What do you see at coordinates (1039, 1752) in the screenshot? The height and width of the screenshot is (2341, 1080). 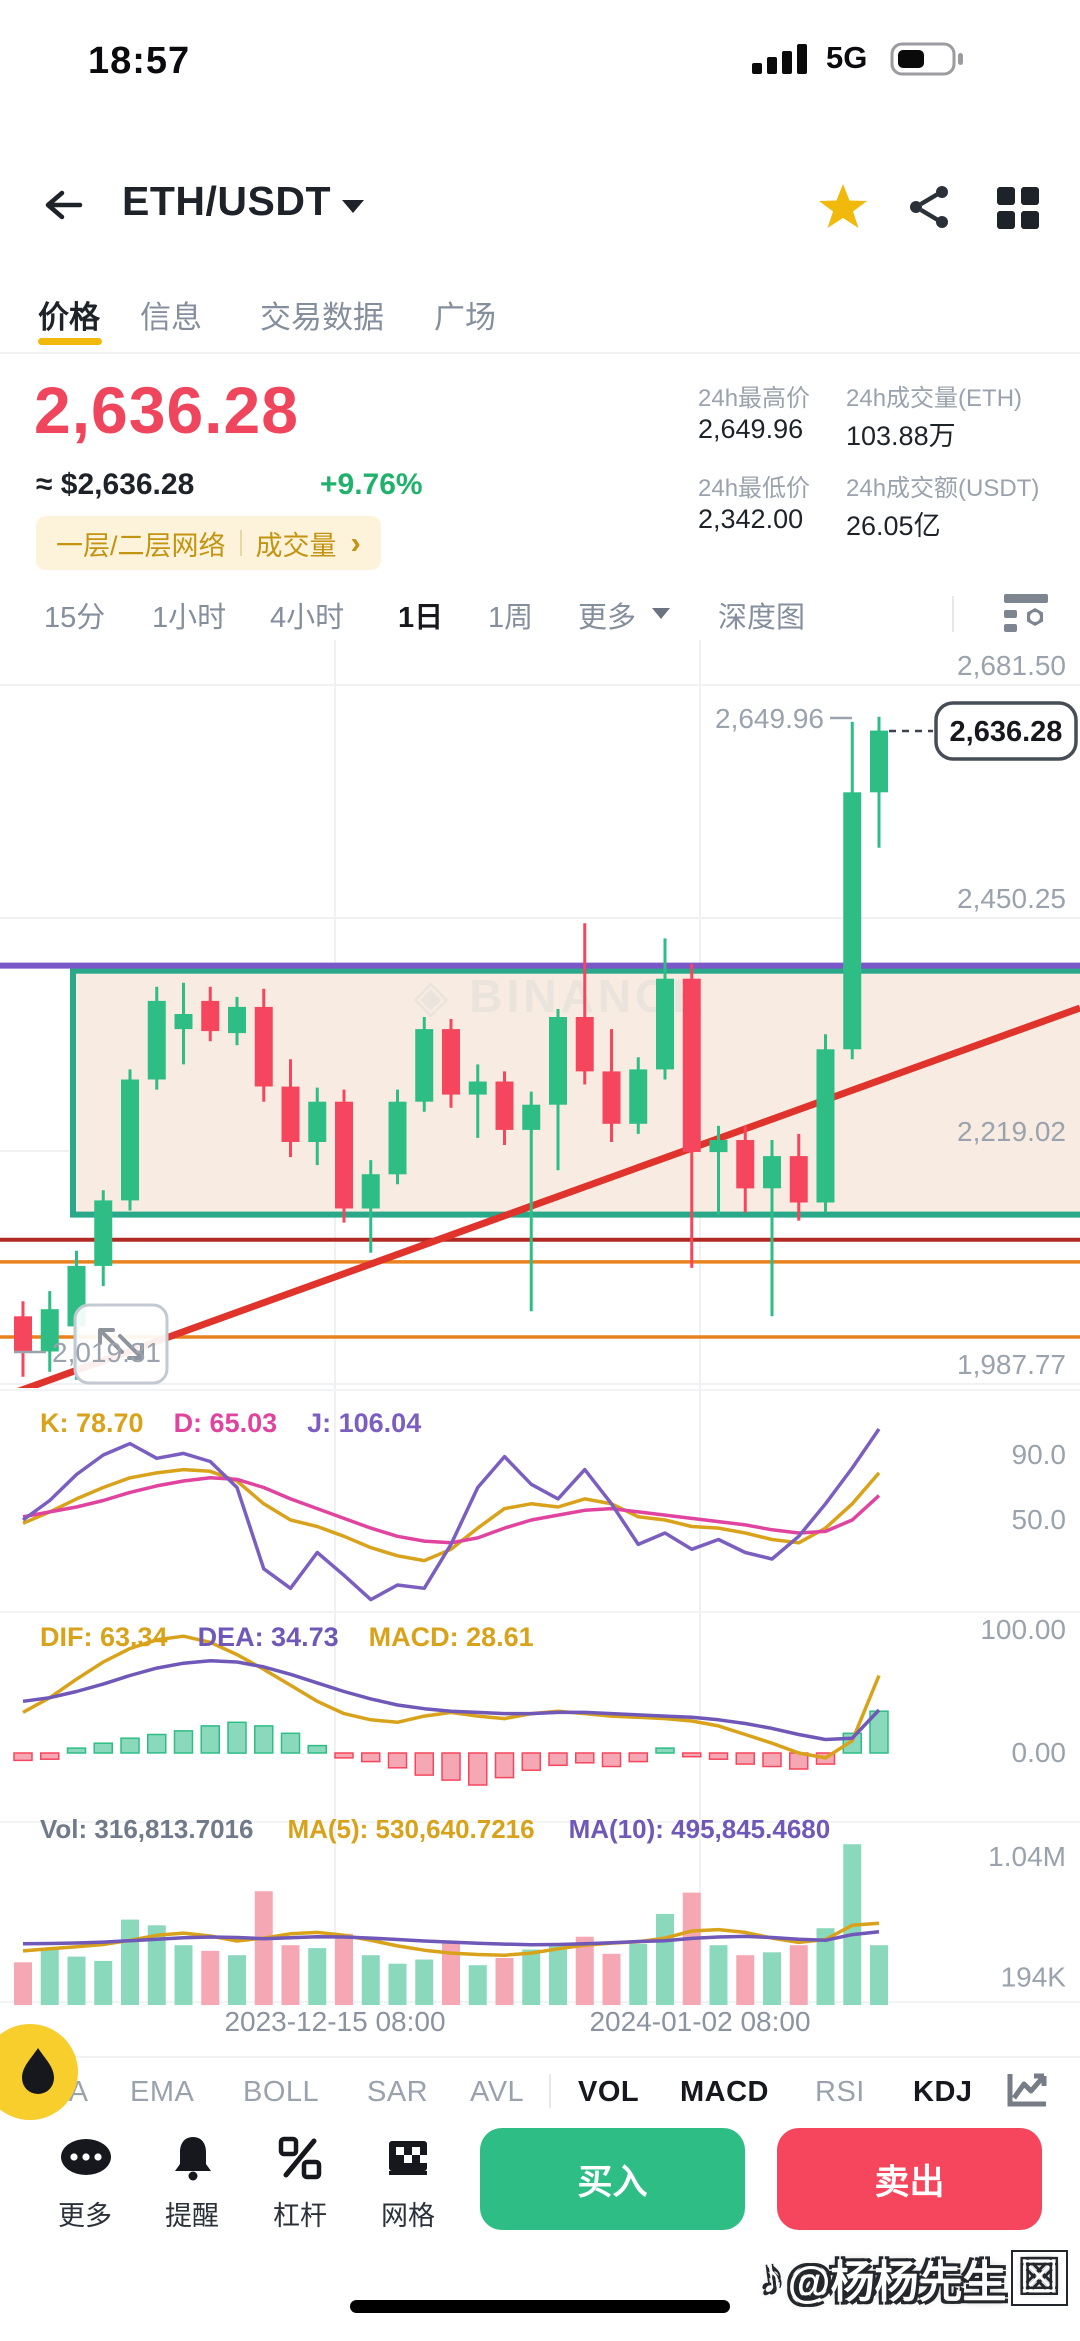 I see `macd-axis-label: 0.00` at bounding box center [1039, 1752].